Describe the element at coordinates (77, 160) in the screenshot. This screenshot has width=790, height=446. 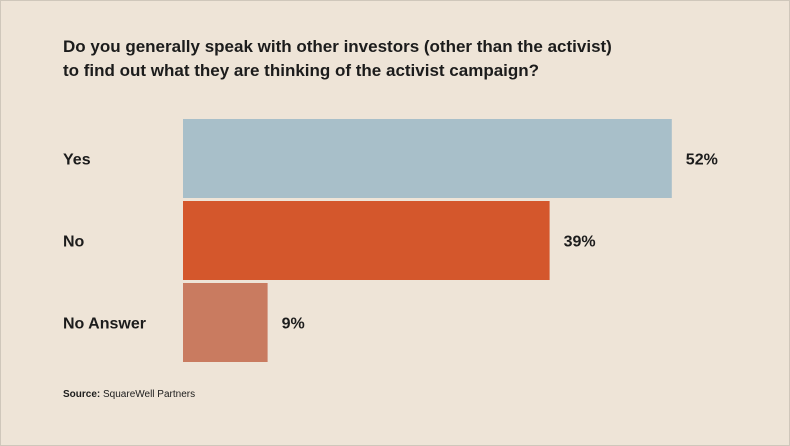
I see `category-label: Yes` at that location.